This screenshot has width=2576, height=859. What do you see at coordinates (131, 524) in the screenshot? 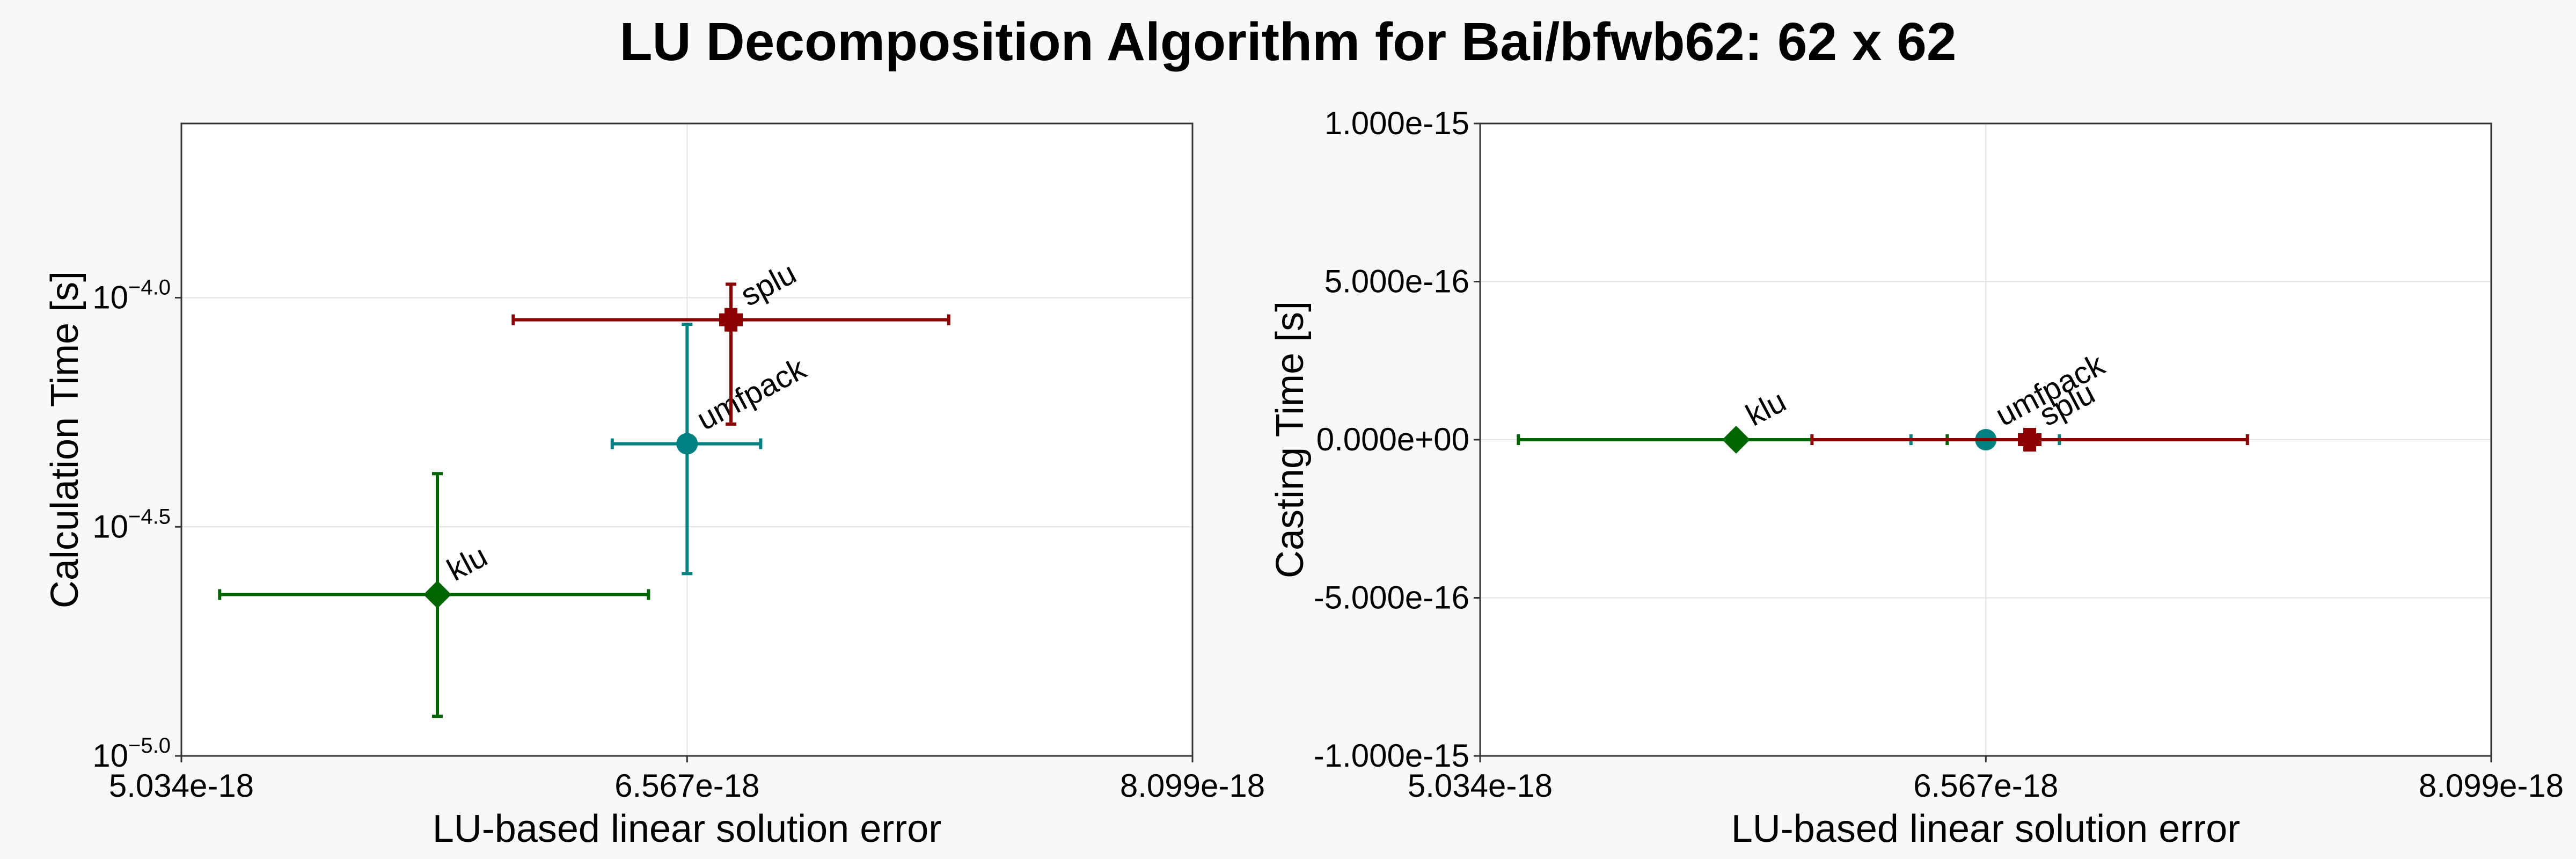
I see `y-tick-label: 10−4.5` at bounding box center [131, 524].